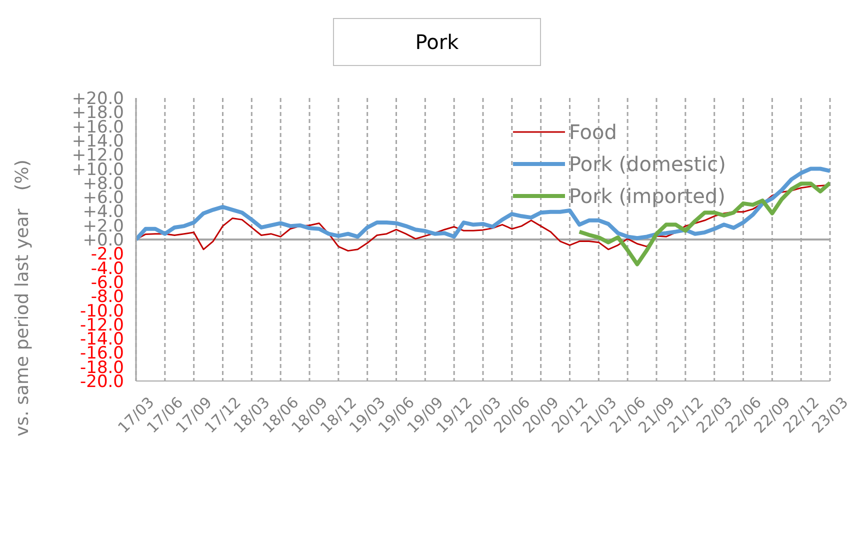 The image size is (856, 555). I want to click on chart-title: Pork, so click(437, 42).